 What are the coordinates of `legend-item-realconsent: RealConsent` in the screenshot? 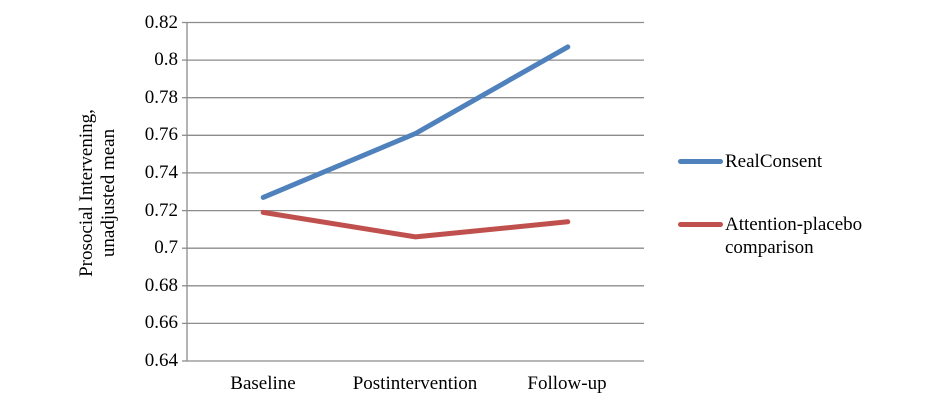 It's located at (750, 161).